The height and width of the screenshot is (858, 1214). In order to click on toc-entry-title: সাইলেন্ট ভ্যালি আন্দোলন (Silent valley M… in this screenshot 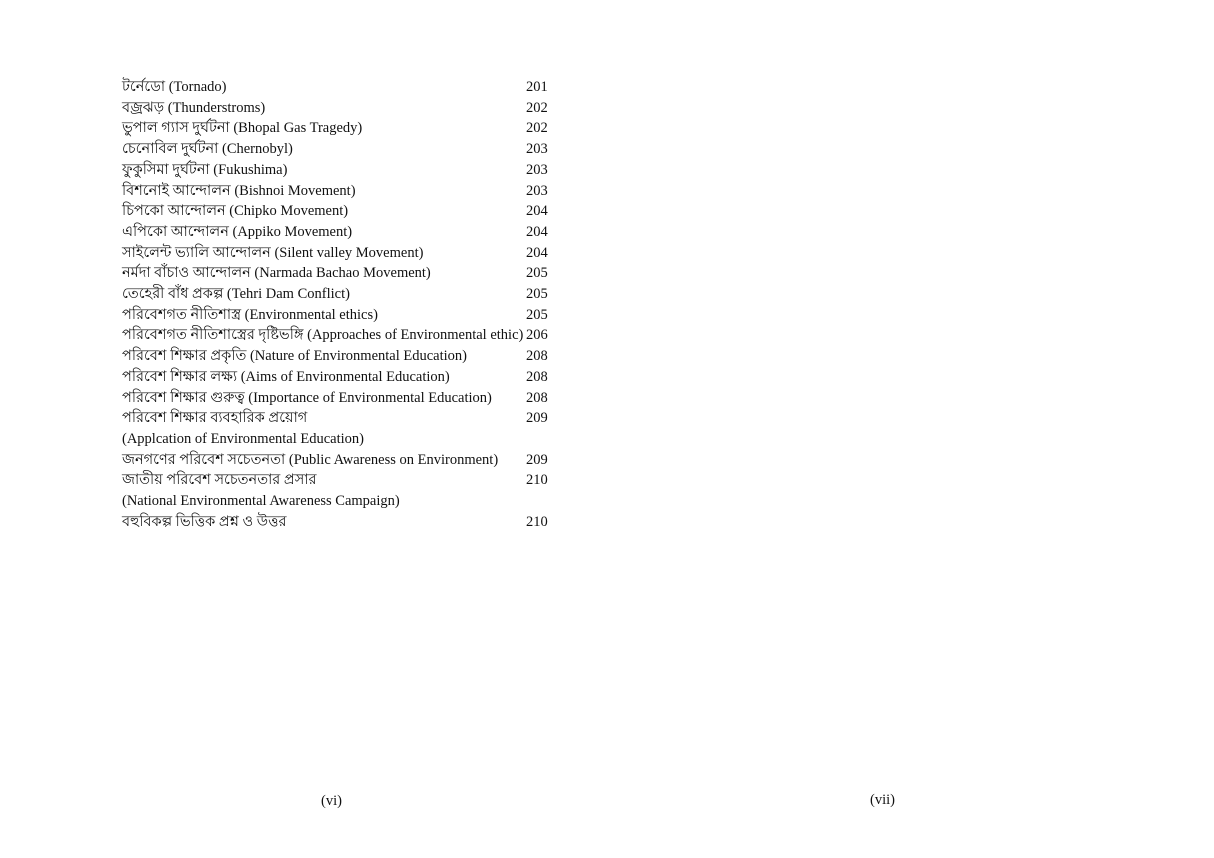, I will do `click(273, 252)`.